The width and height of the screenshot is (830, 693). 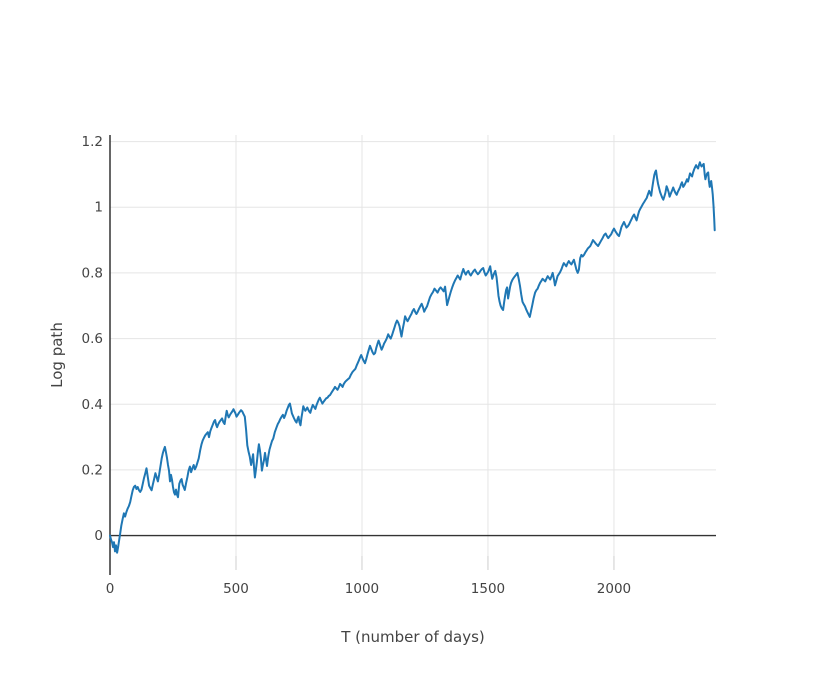 What do you see at coordinates (413, 637) in the screenshot?
I see `x-axis-title: T (number of days)` at bounding box center [413, 637].